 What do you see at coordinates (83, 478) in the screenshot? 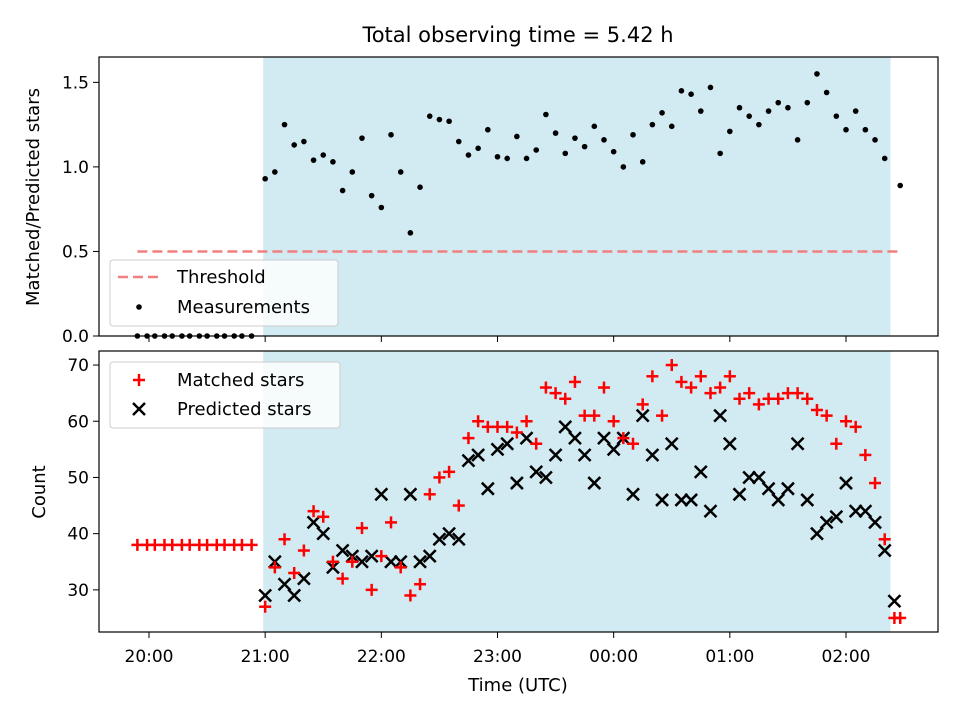
I see `bottom-y-ticks: 30 40 50 60 70` at bounding box center [83, 478].